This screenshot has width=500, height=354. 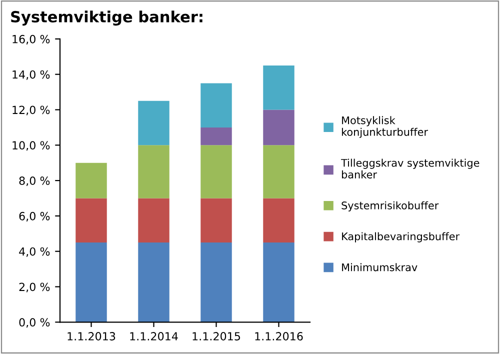 What do you see at coordinates (410, 168) in the screenshot?
I see `legend-label: Tilleggskrav systemviktige banker` at bounding box center [410, 168].